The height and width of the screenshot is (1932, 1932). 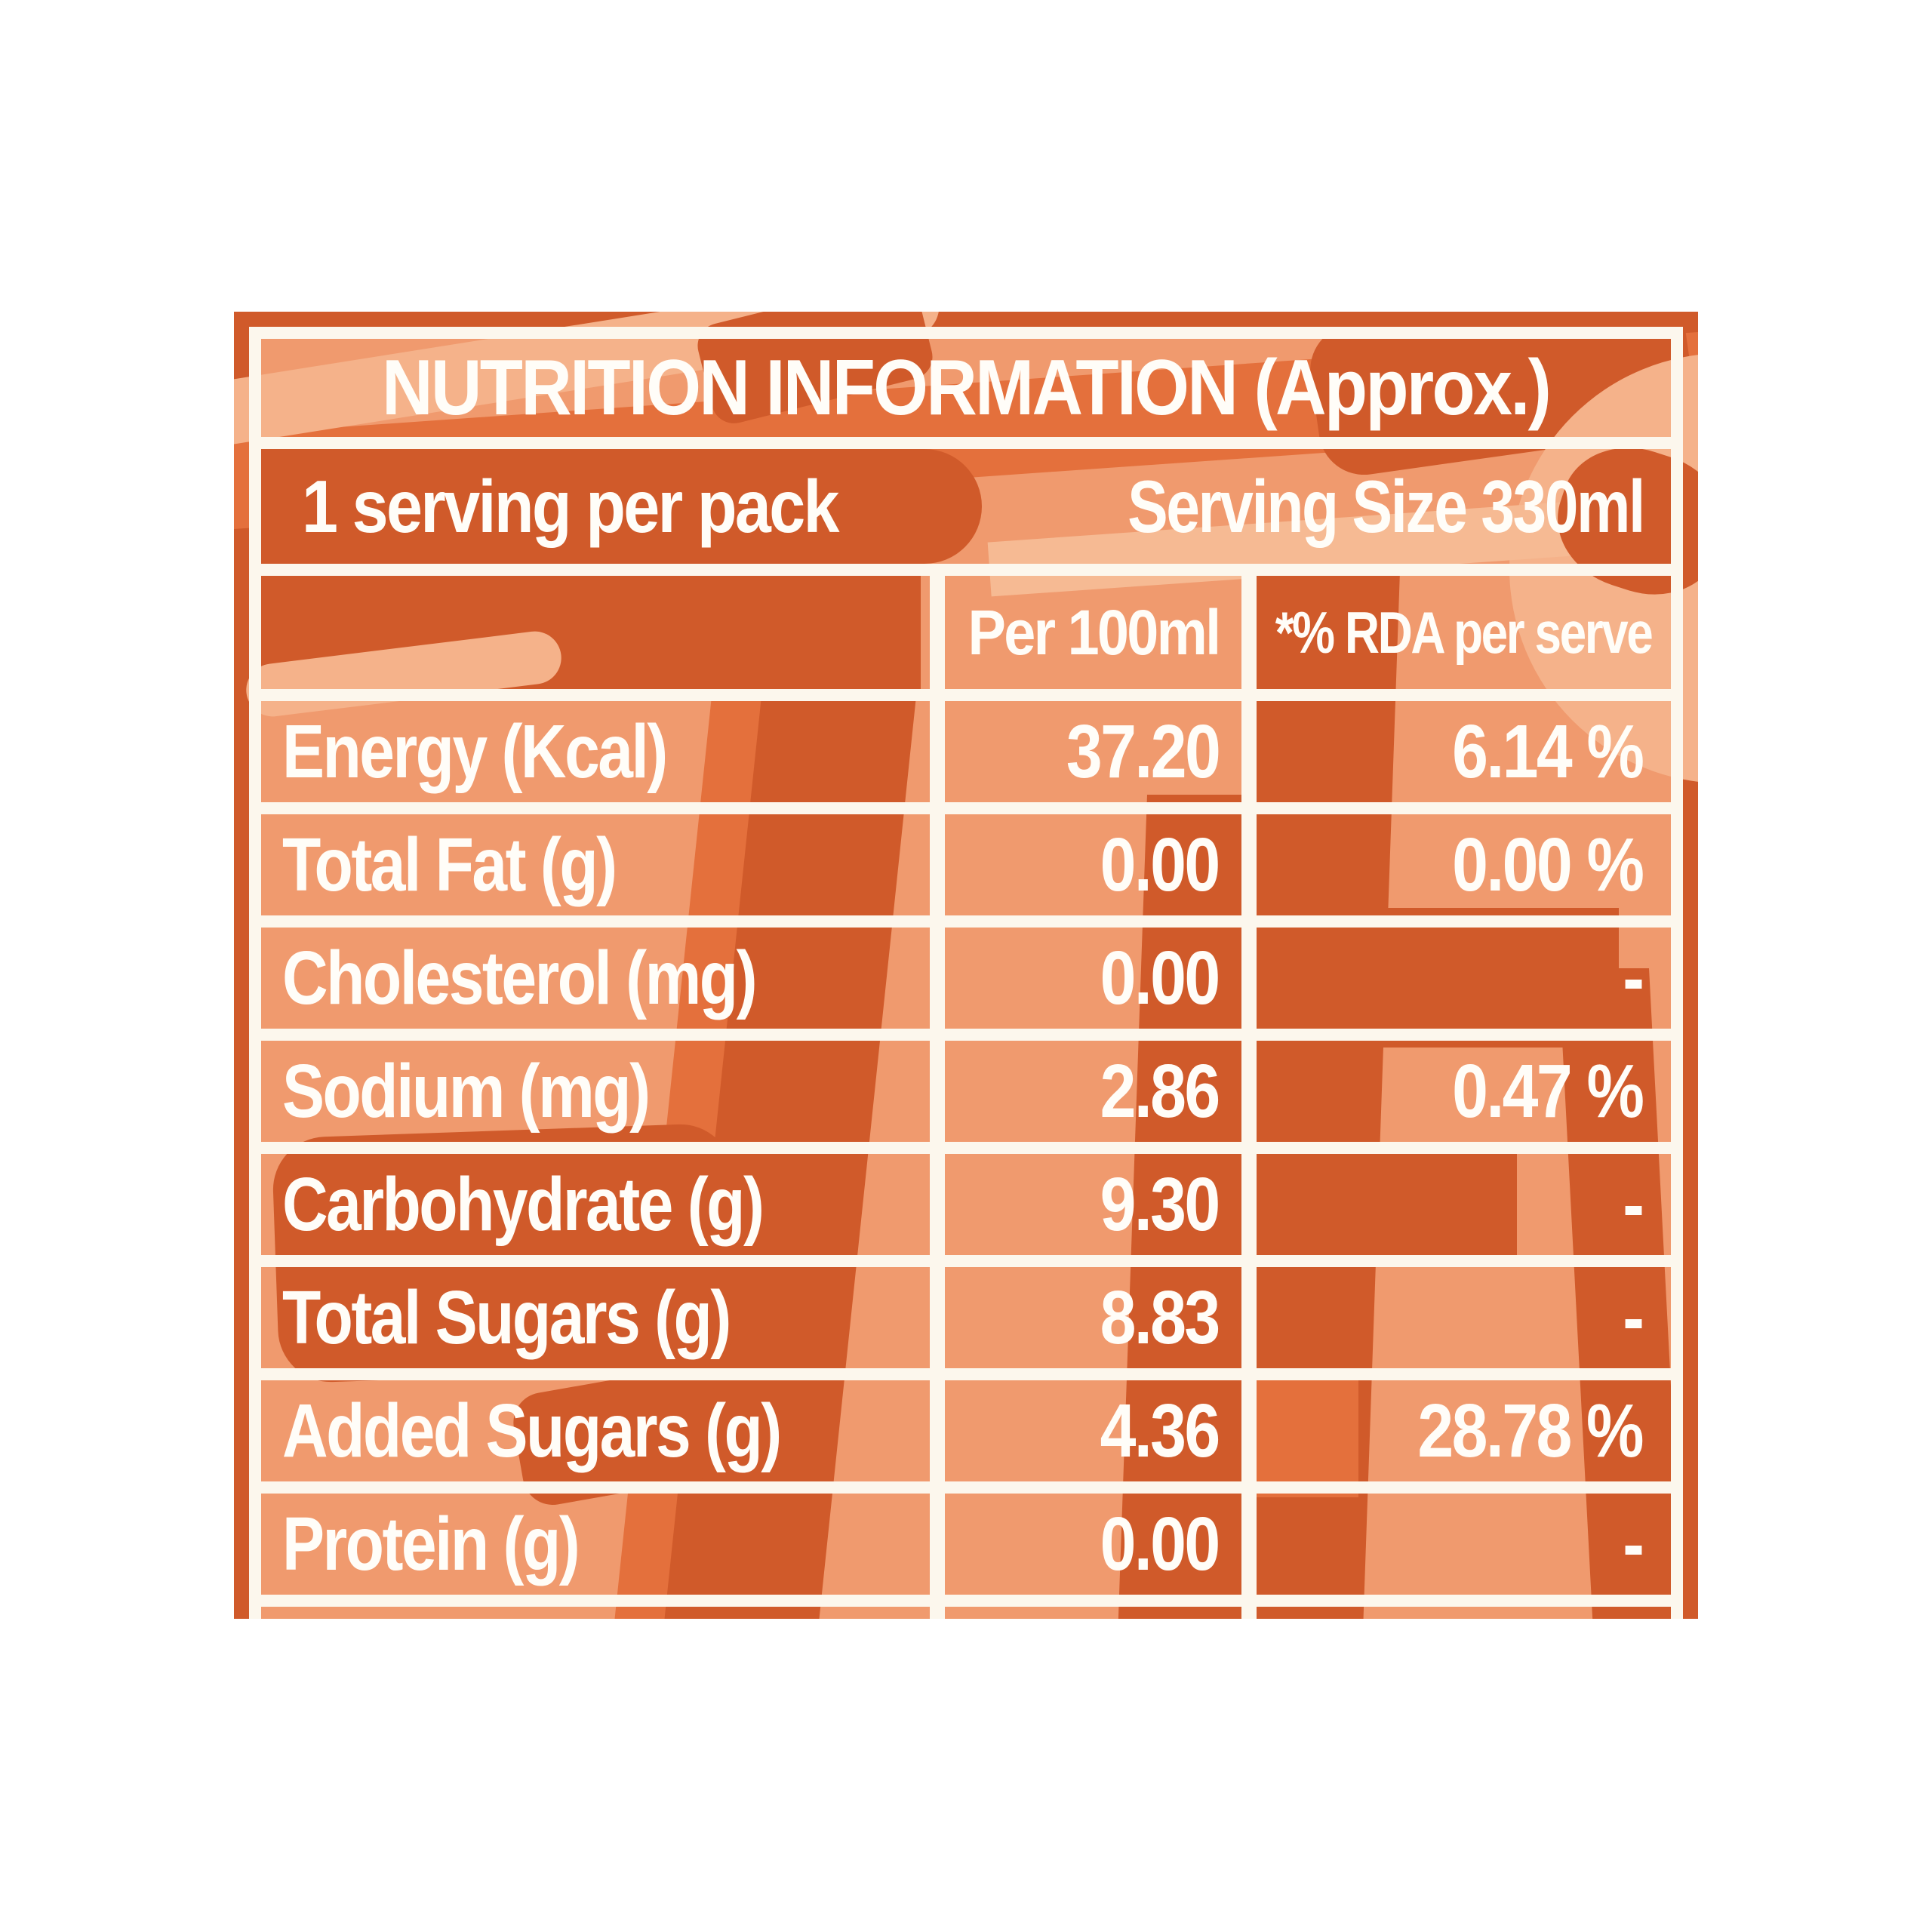 What do you see at coordinates (431, 1543) in the screenshot?
I see `row-label: Protein (g)` at bounding box center [431, 1543].